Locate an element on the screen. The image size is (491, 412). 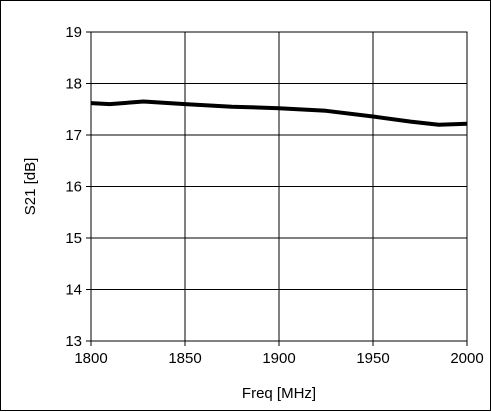
series-line is located at coordinates (279, 113).